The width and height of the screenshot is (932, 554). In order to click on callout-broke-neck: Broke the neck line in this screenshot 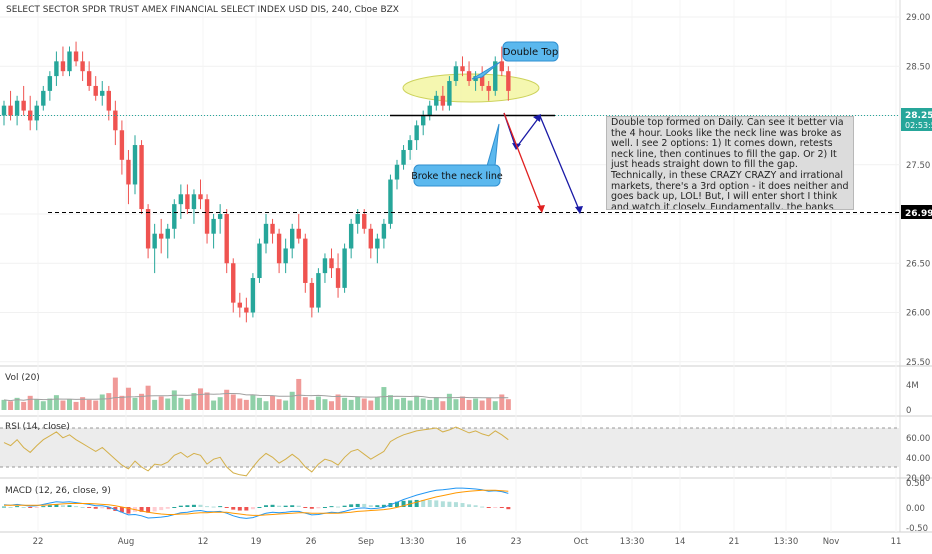, I will do `click(457, 155)`.